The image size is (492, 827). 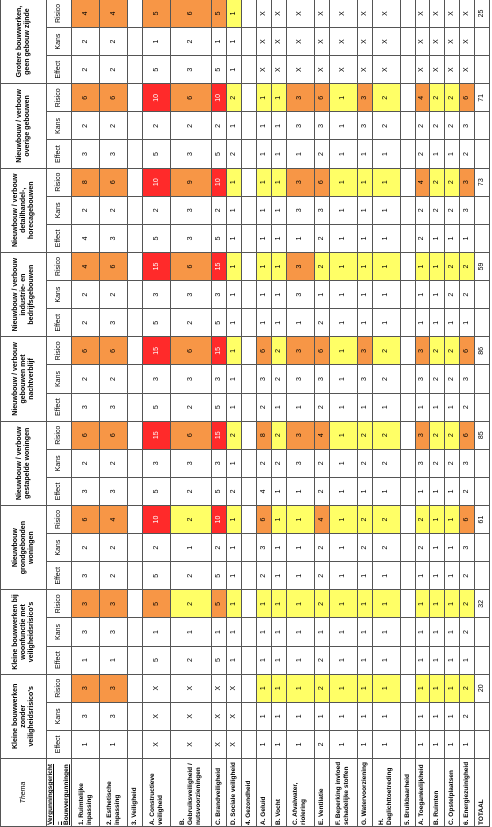 I want to click on risk-cell: 4, so click(x=422, y=97).